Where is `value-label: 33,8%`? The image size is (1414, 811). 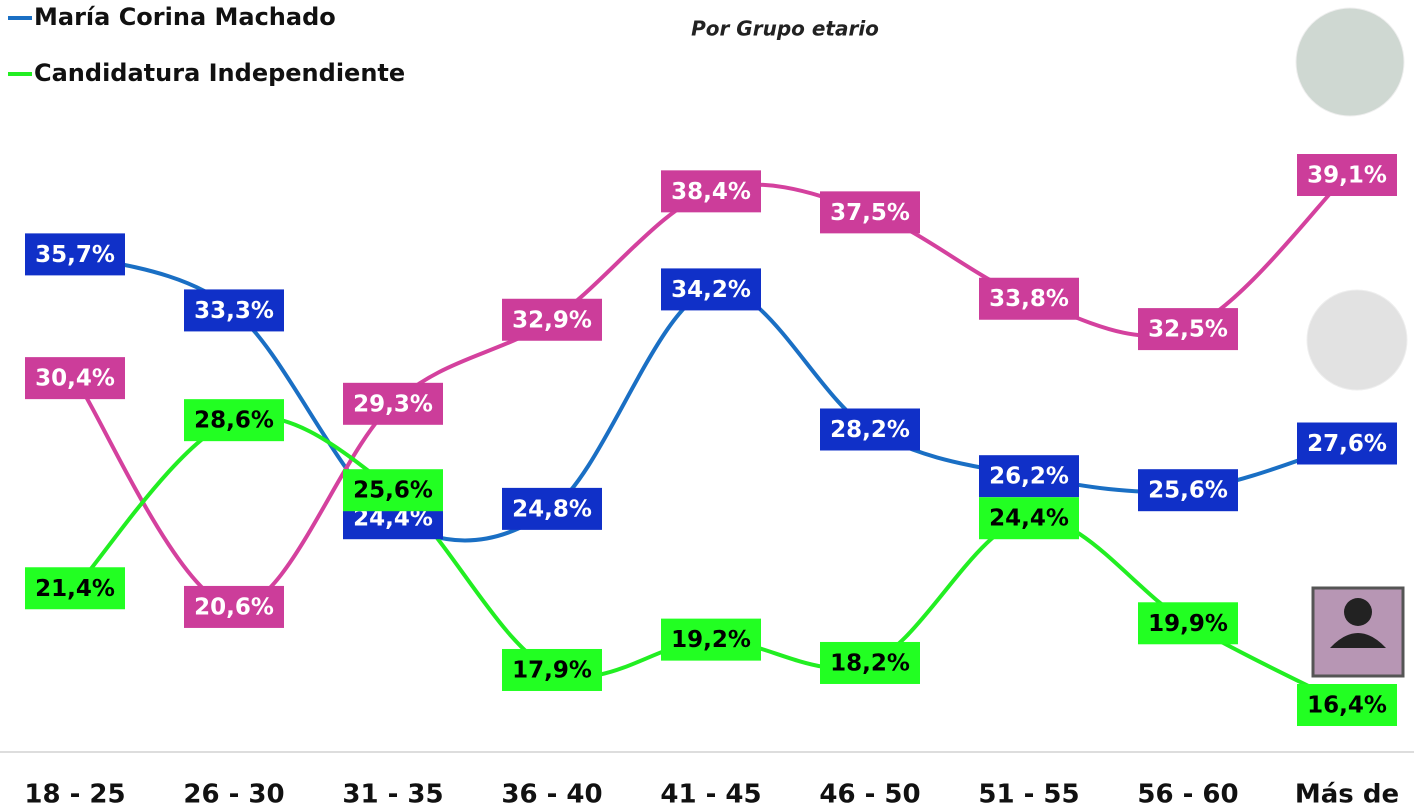
value-label: 33,8% is located at coordinates (1029, 299).